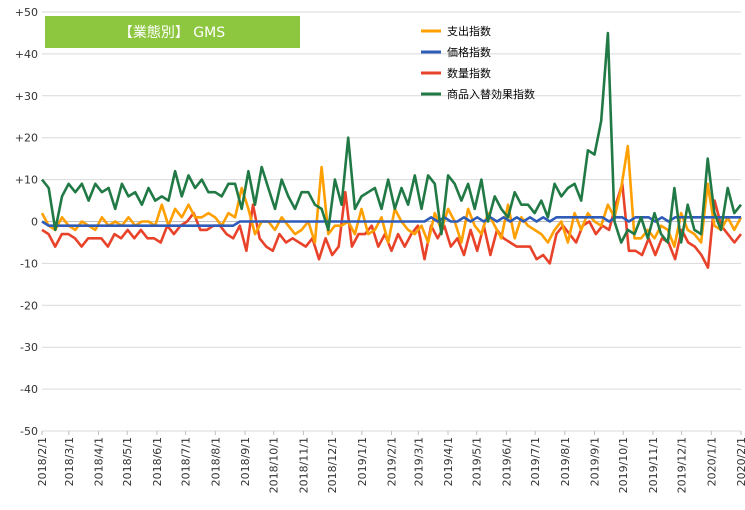 This screenshot has height=510, width=745. I want to click on y-tick-label: +30, so click(26, 96).